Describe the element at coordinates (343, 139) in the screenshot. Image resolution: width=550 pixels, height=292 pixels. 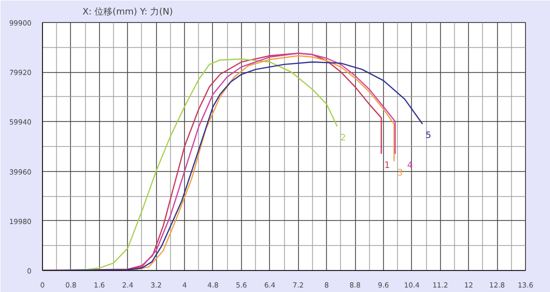
I see `series-label: 2` at that location.